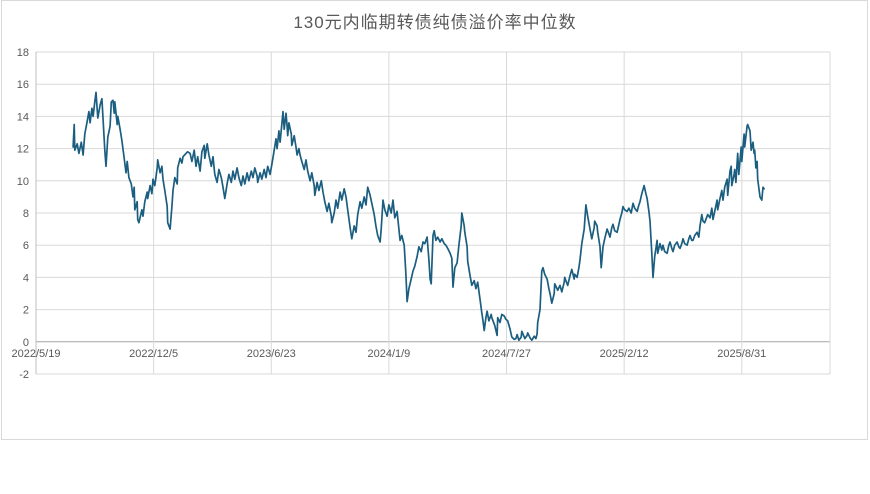 Image resolution: width=870 pixels, height=494 pixels. What do you see at coordinates (23, 85) in the screenshot?
I see `y-axis-tick-label: 16` at bounding box center [23, 85].